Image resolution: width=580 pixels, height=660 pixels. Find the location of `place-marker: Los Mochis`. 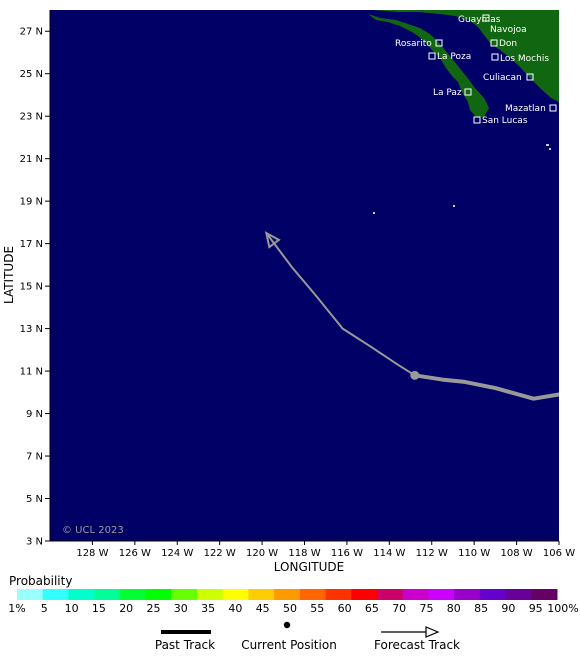

place-marker: Los Mochis is located at coordinates (520, 58).